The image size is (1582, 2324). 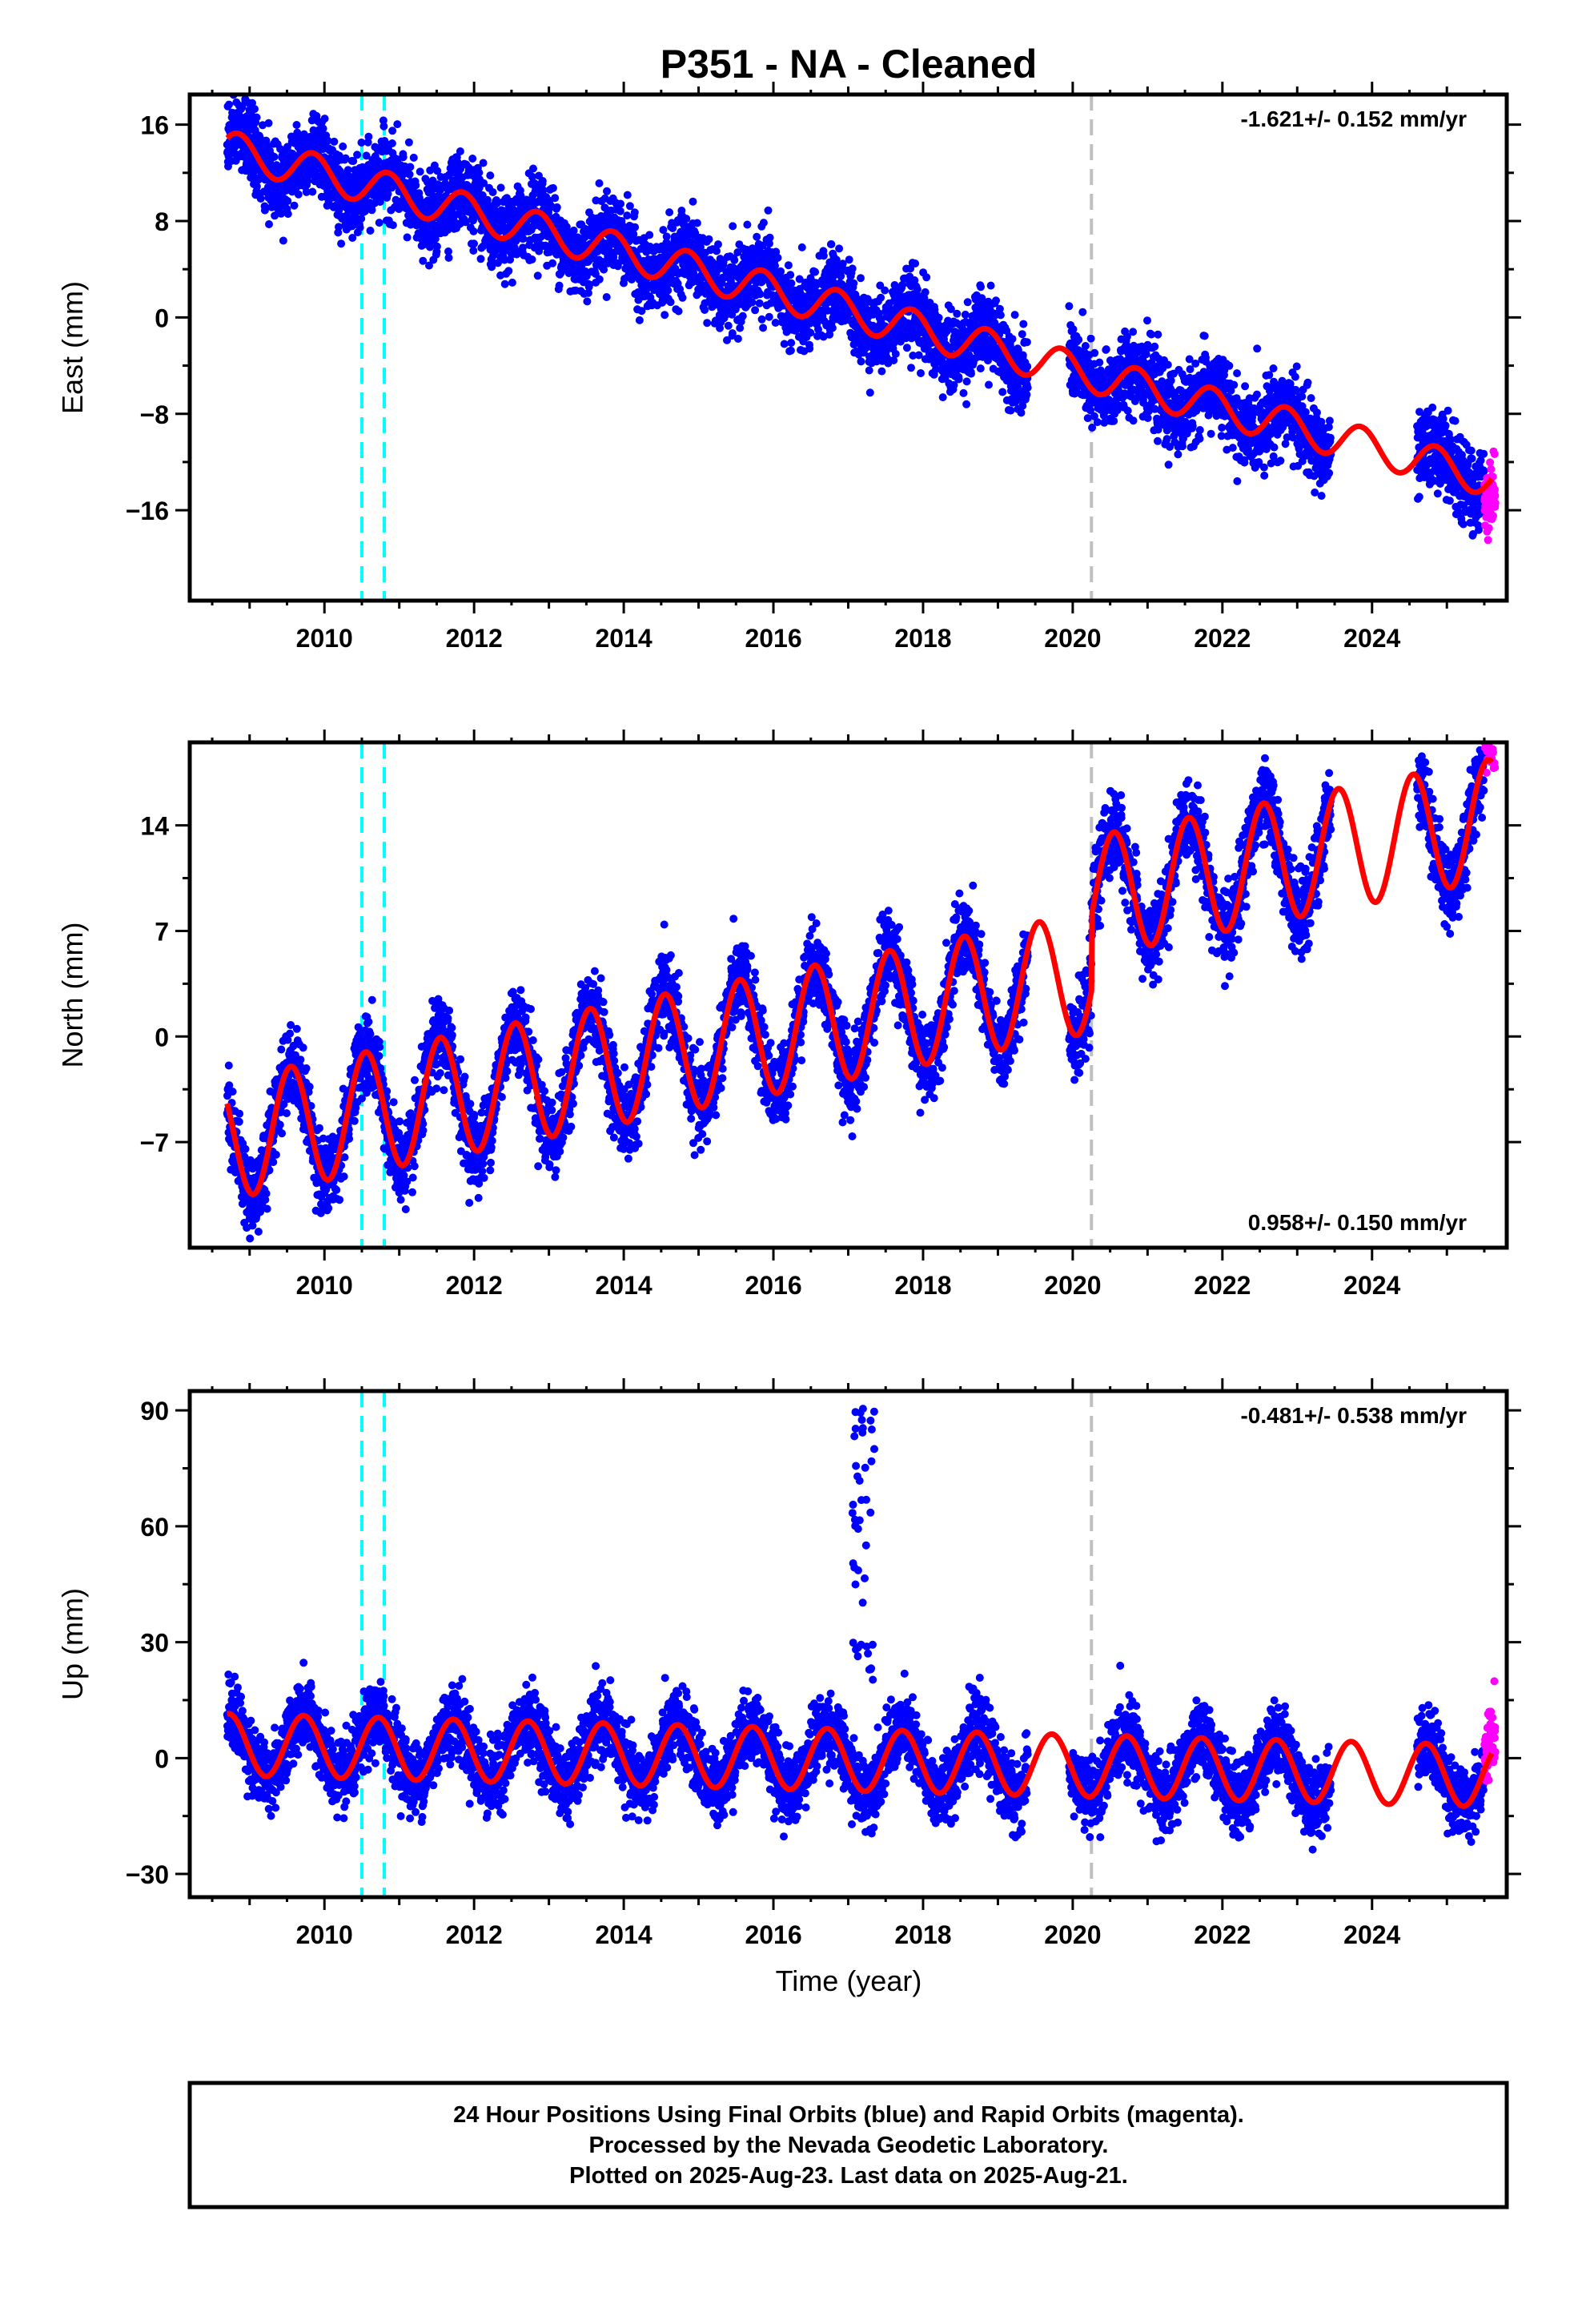 I want to click on y-tick-label: 60, so click(x=154, y=1527).